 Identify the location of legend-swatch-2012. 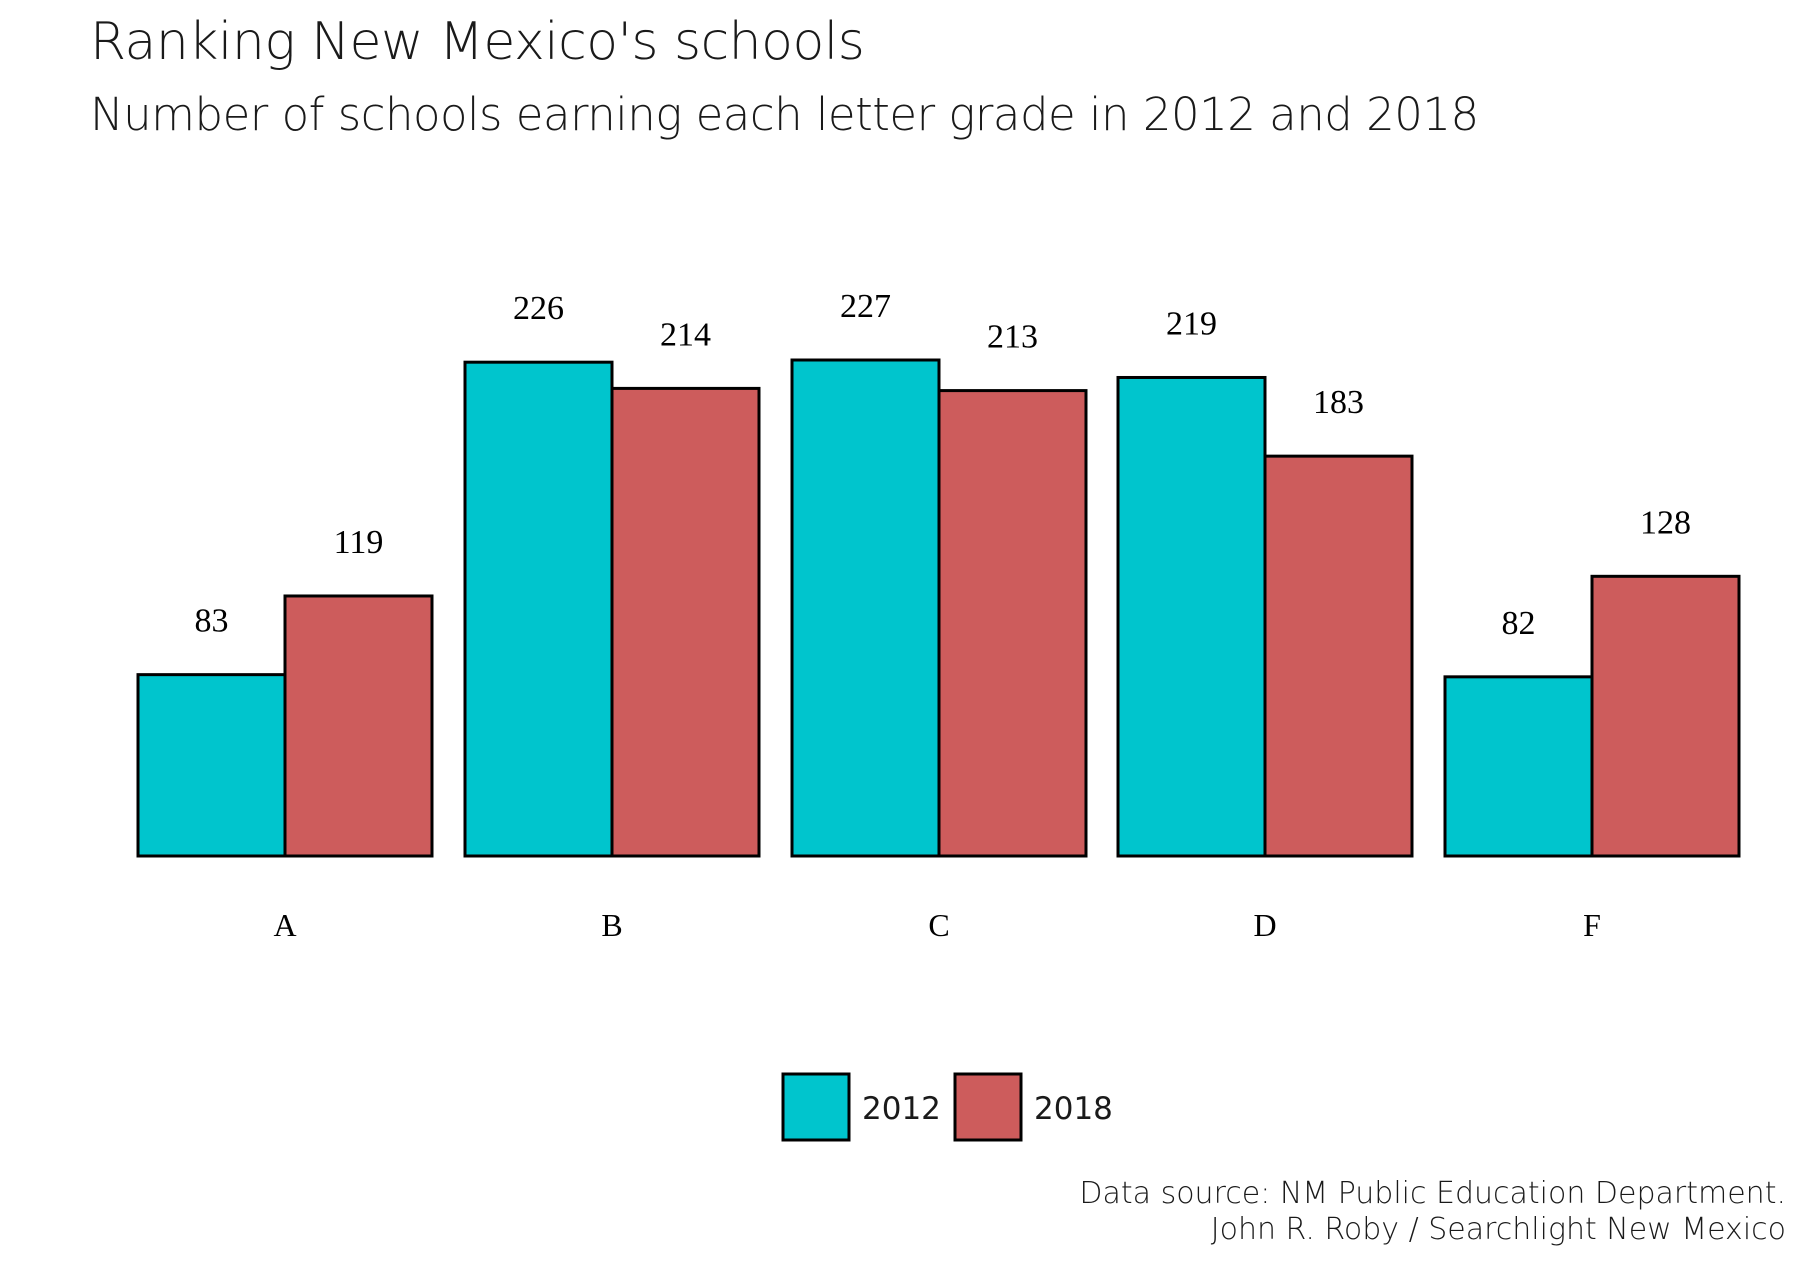
(816, 1107).